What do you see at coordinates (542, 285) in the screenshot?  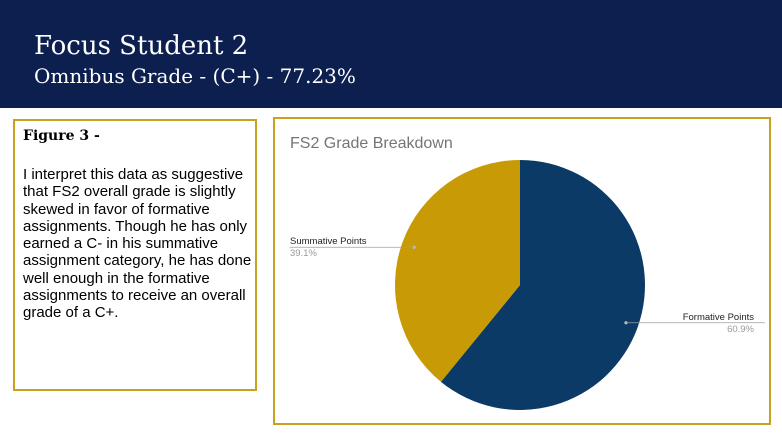 I see `pie-slice-formative` at bounding box center [542, 285].